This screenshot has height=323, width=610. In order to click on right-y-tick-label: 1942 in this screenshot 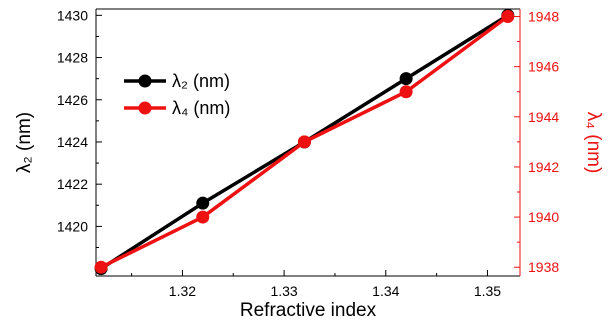, I will do `click(543, 167)`.